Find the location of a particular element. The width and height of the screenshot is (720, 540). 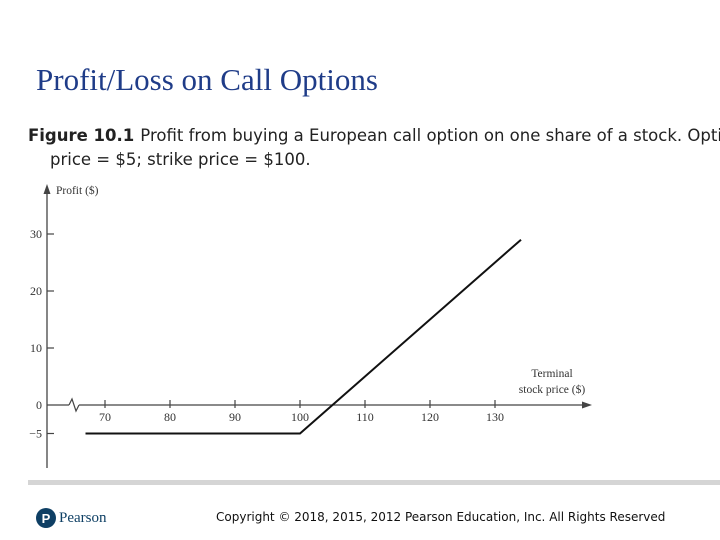

pearson-logo-text: Pearson is located at coordinates (83, 517).